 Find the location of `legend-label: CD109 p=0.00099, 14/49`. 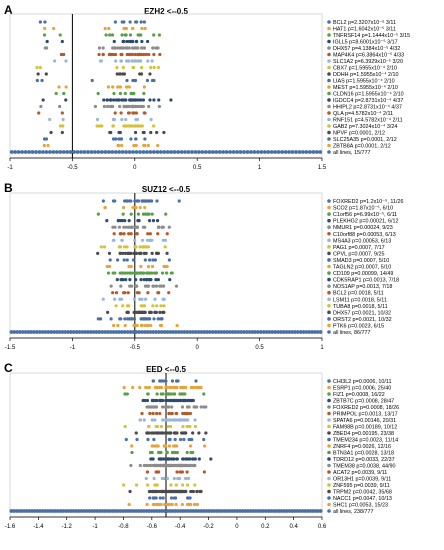

legend-label: CD109 p=0.00099, 14/49 is located at coordinates (363, 274).